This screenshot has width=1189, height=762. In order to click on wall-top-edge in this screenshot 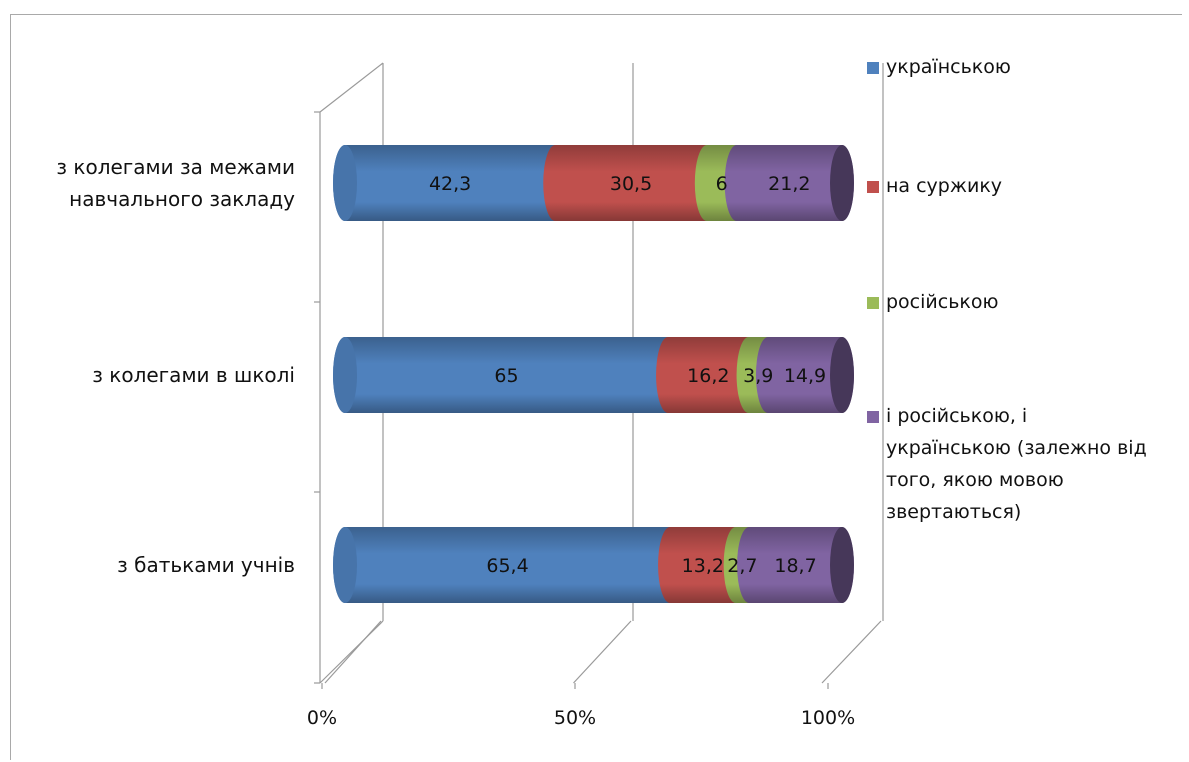, I will do `click(351, 87)`.